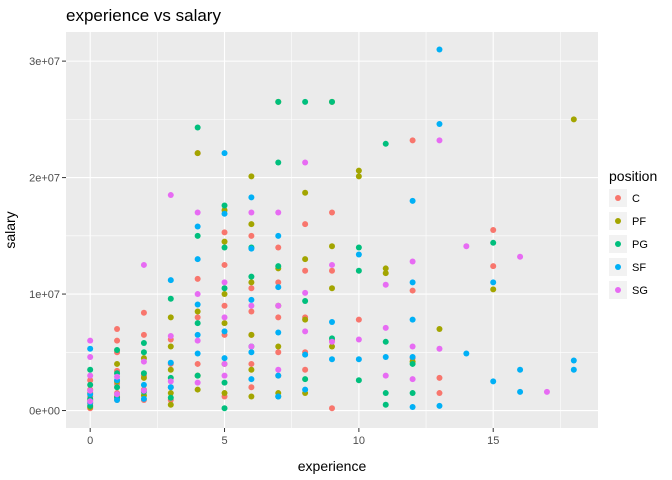 The width and height of the screenshot is (672, 480). What do you see at coordinates (640, 291) in the screenshot?
I see `legend-label: SG` at bounding box center [640, 291].